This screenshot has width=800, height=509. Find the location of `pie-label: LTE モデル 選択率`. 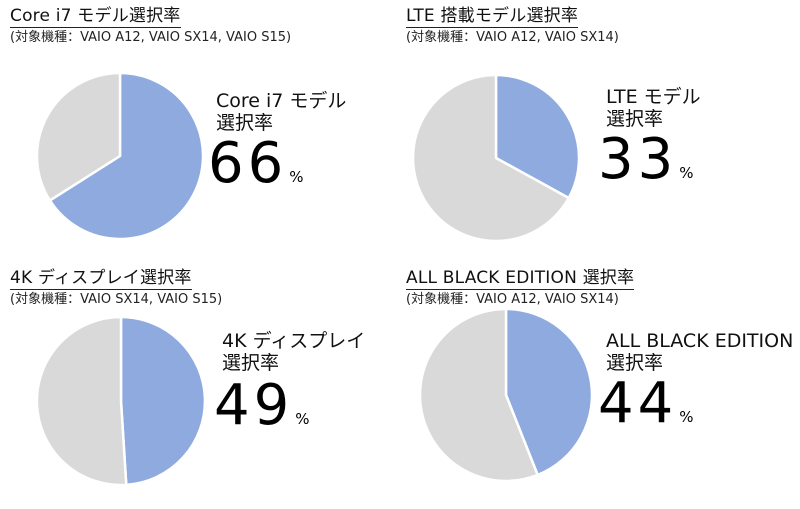

pie-label: LTE モデル 選択率 is located at coordinates (653, 108).